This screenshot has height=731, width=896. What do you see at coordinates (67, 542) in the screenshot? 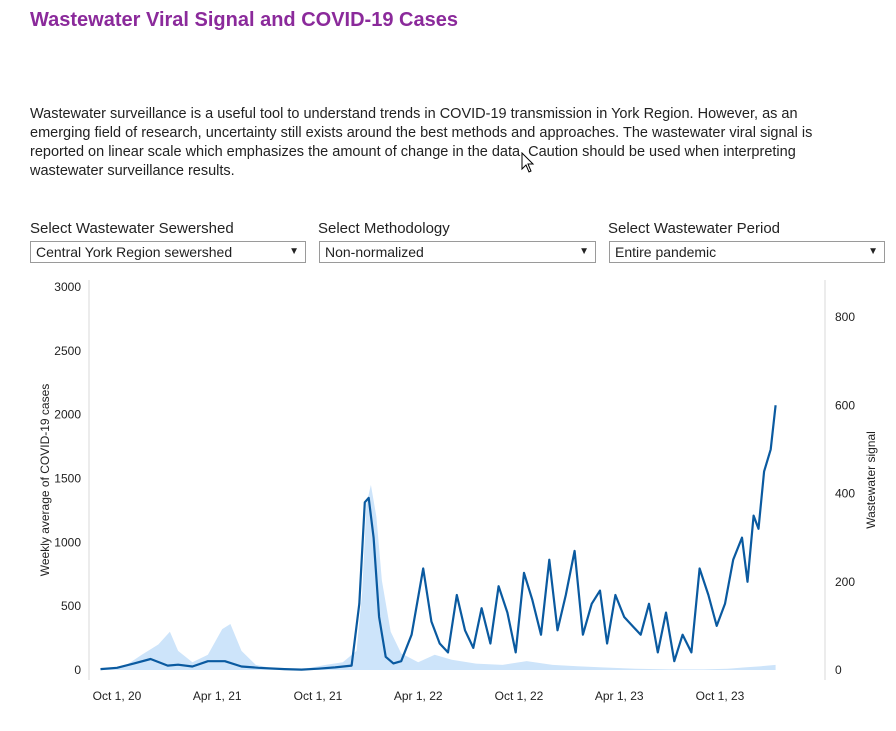
I see `y-tick-label: 1000` at bounding box center [67, 542].